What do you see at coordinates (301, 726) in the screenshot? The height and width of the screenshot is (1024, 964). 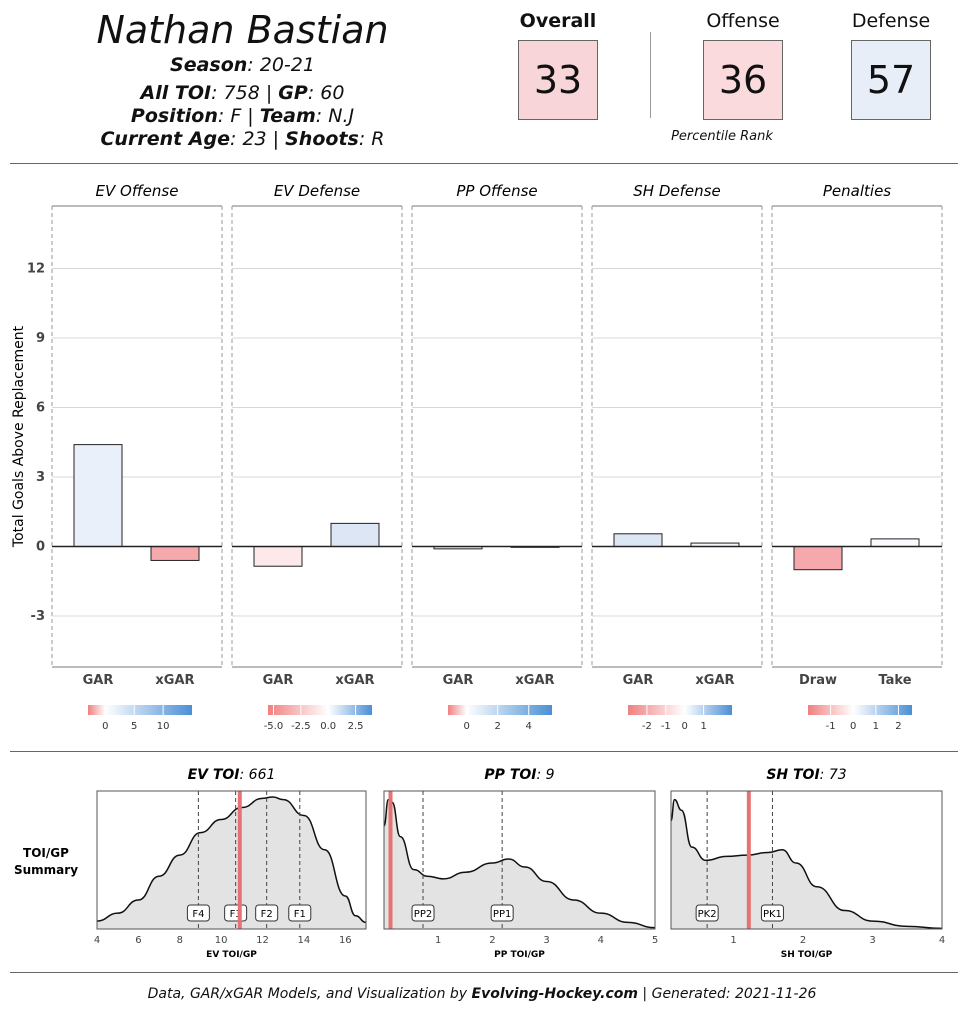 I see `scale-tick-label: -2.5` at bounding box center [301, 726].